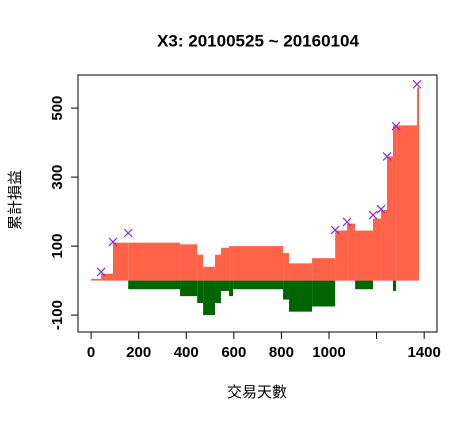  I want to click on chart-title: X3: 20100525 ~ 20160104, so click(258, 40).